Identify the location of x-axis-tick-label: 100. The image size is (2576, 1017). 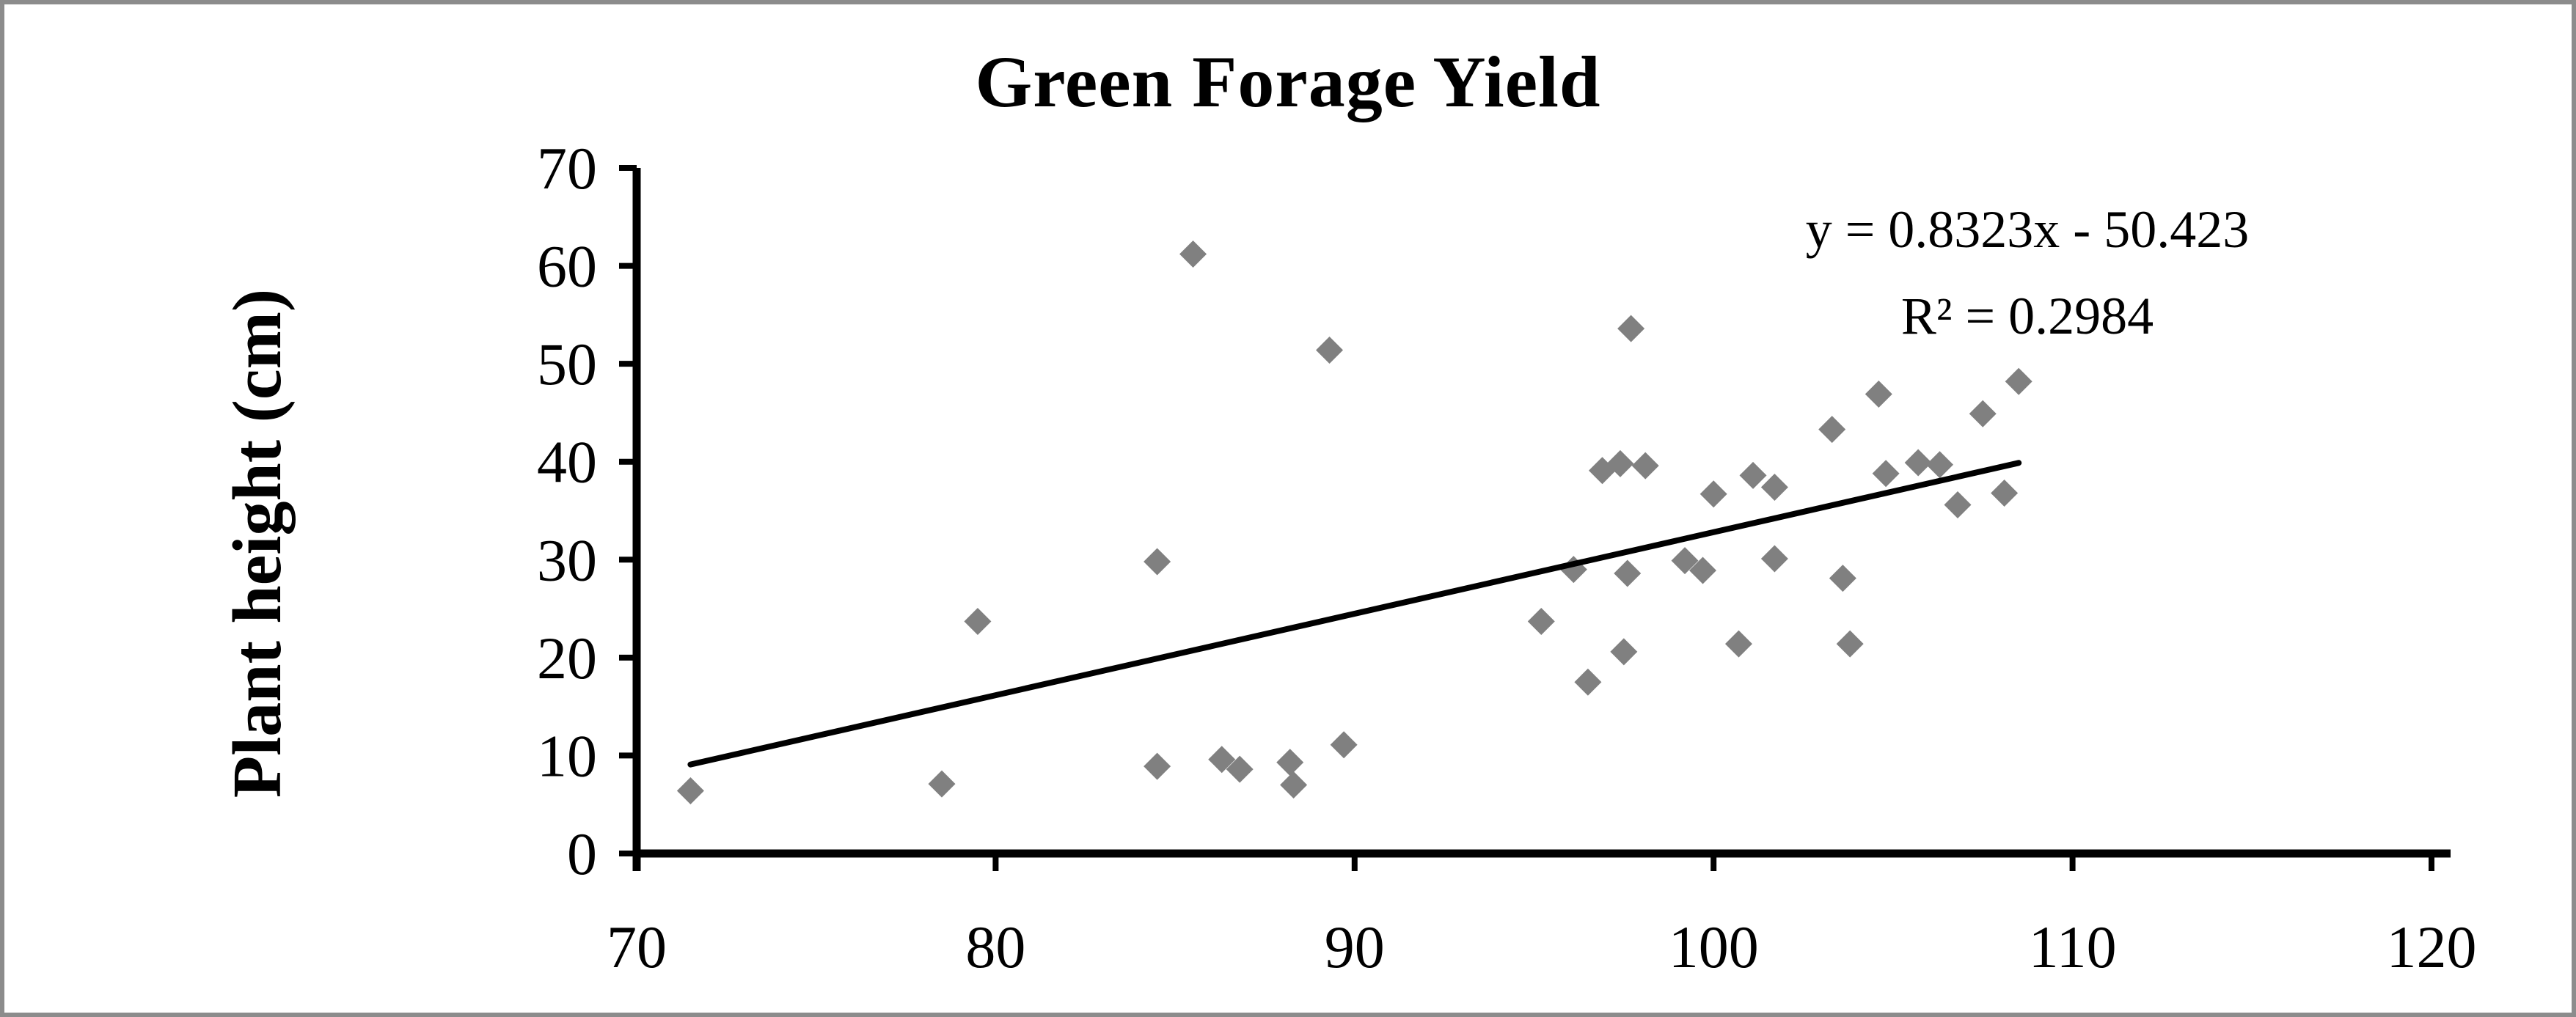
(1714, 947).